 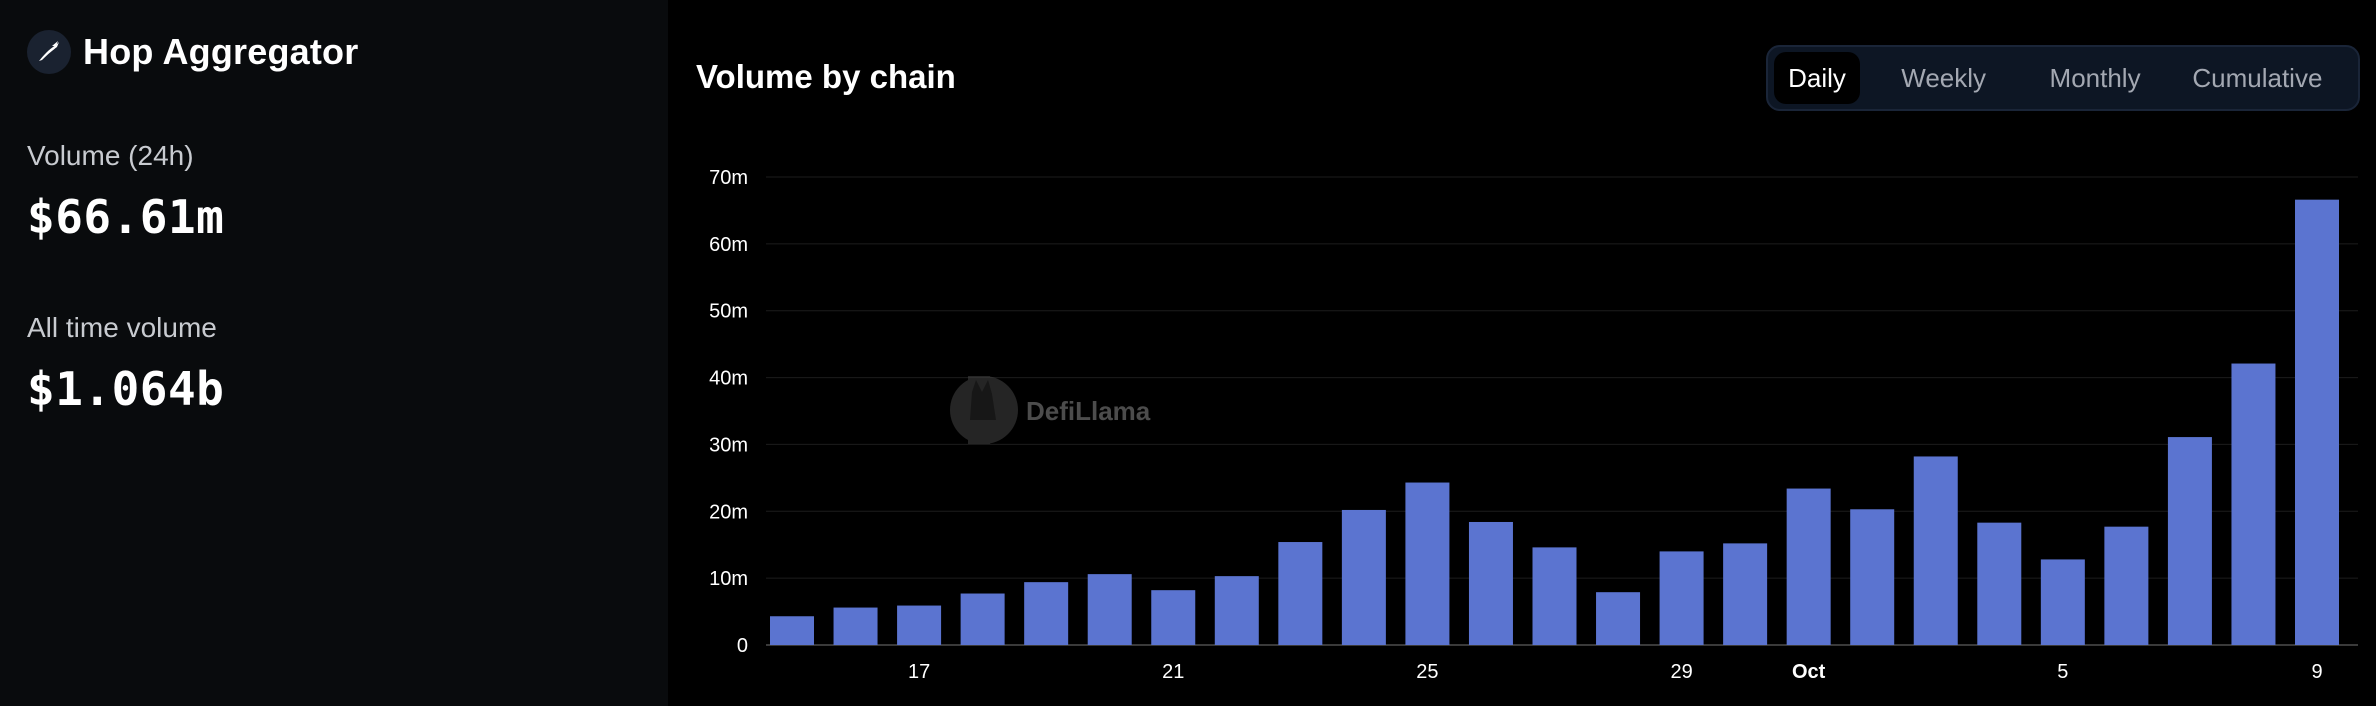 I want to click on x-tick-label: 29, so click(x=1681, y=672).